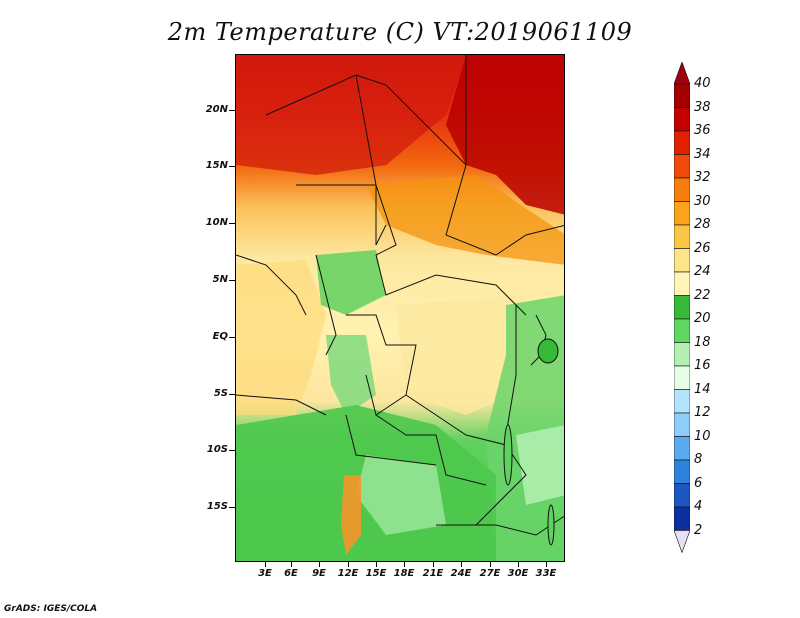 This screenshot has width=800, height=618. I want to click on lon-label-3e: 3E, so click(265, 573).